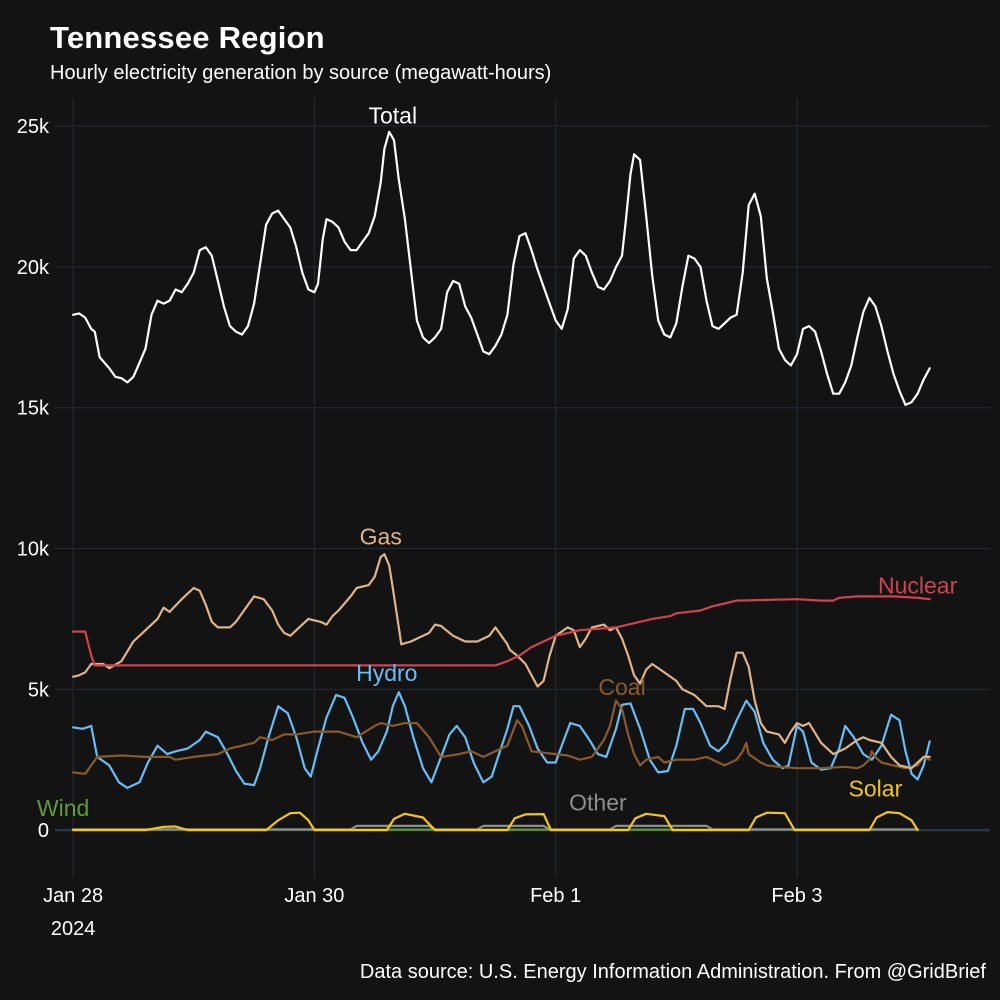 The width and height of the screenshot is (1000, 1000). Describe the element at coordinates (63, 808) in the screenshot. I see `series-label-wind: Wind` at that location.